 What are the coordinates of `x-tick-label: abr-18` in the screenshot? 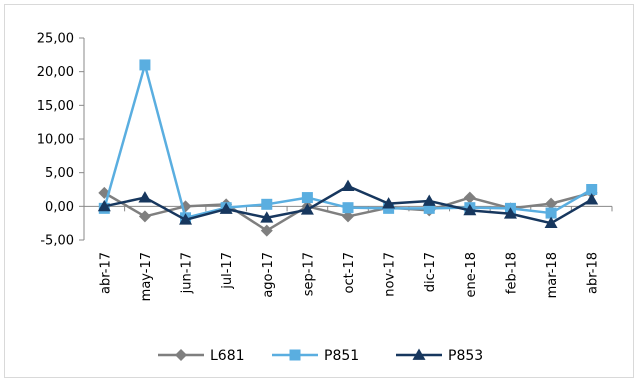 It's located at (593, 273).